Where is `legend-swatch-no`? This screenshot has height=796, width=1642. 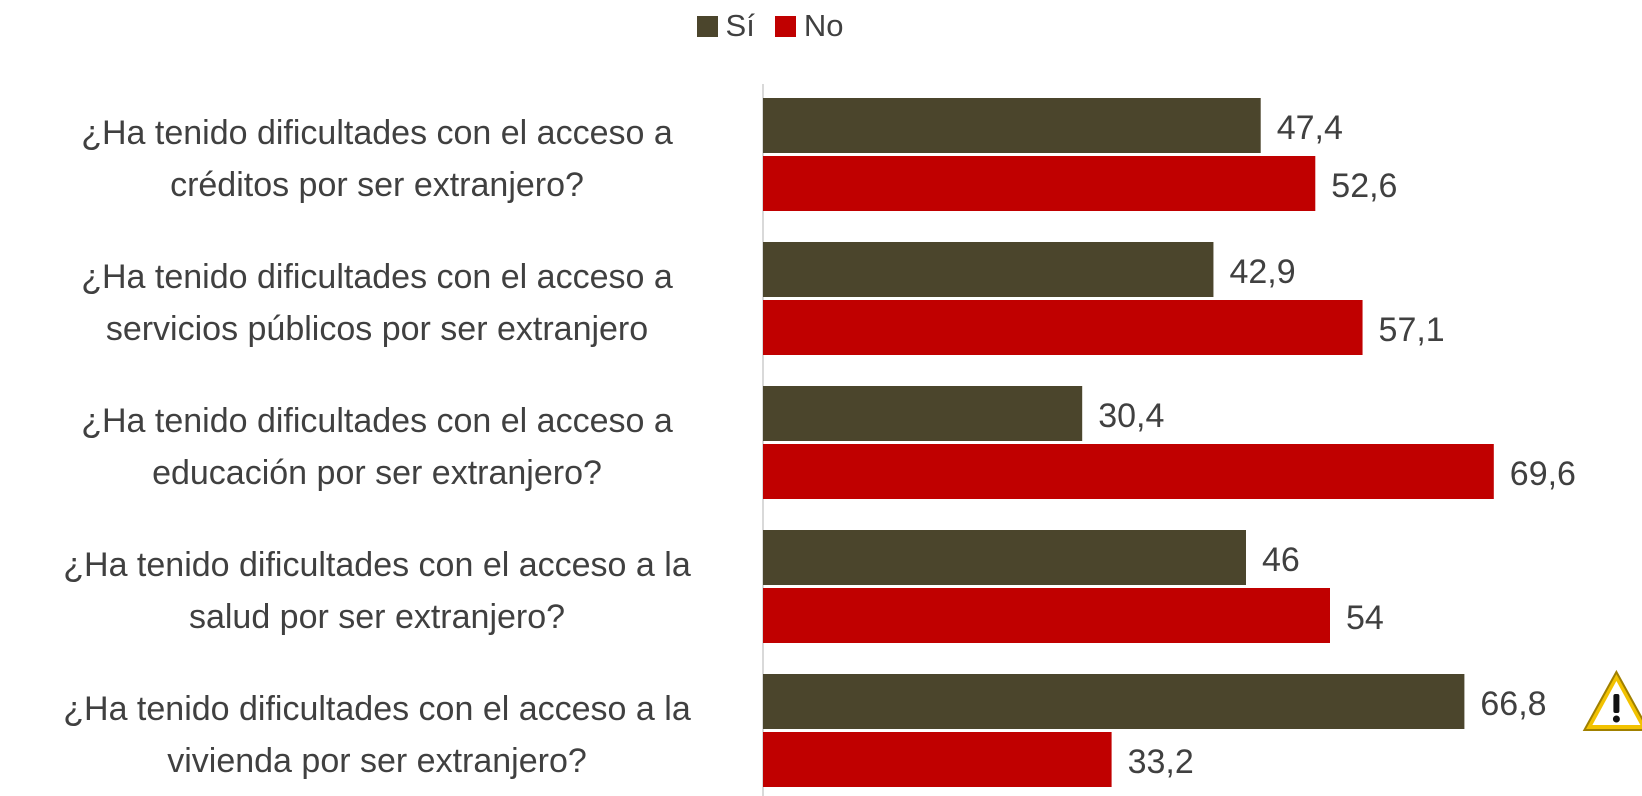
legend-swatch-no is located at coordinates (785, 26).